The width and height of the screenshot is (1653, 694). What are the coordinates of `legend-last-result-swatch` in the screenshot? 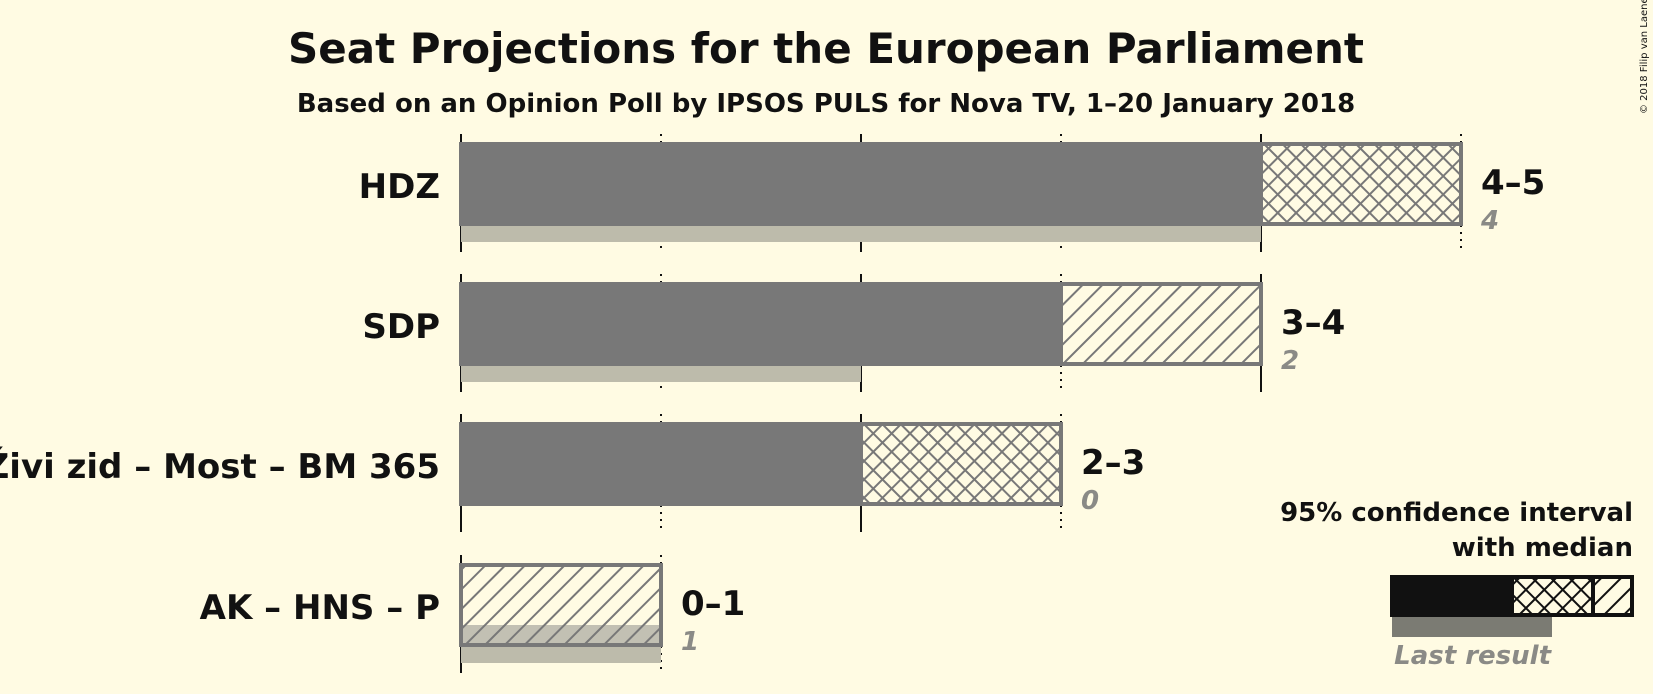 It's located at (1472, 626).